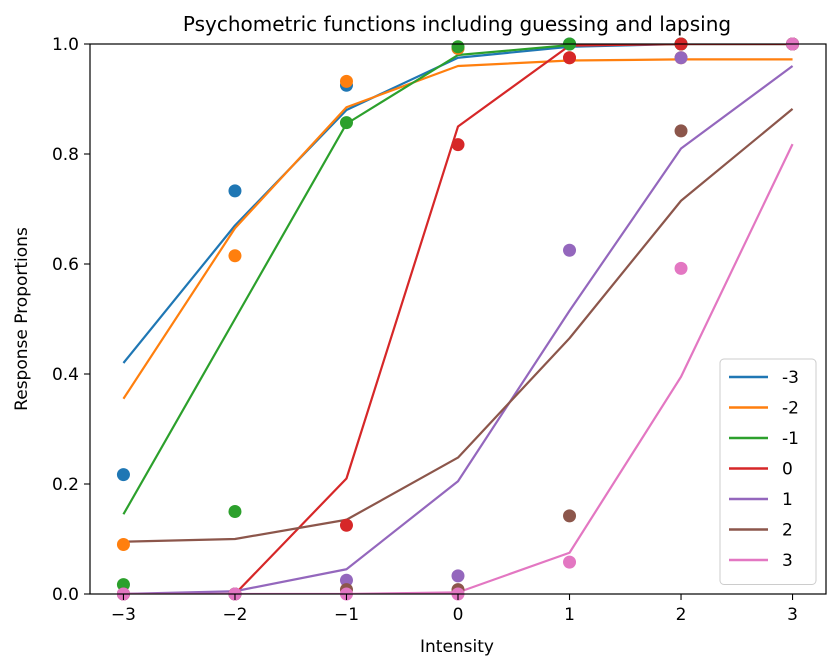 The image size is (832, 664). What do you see at coordinates (790, 409) in the screenshot?
I see `legend-label-series--2: -2` at bounding box center [790, 409].